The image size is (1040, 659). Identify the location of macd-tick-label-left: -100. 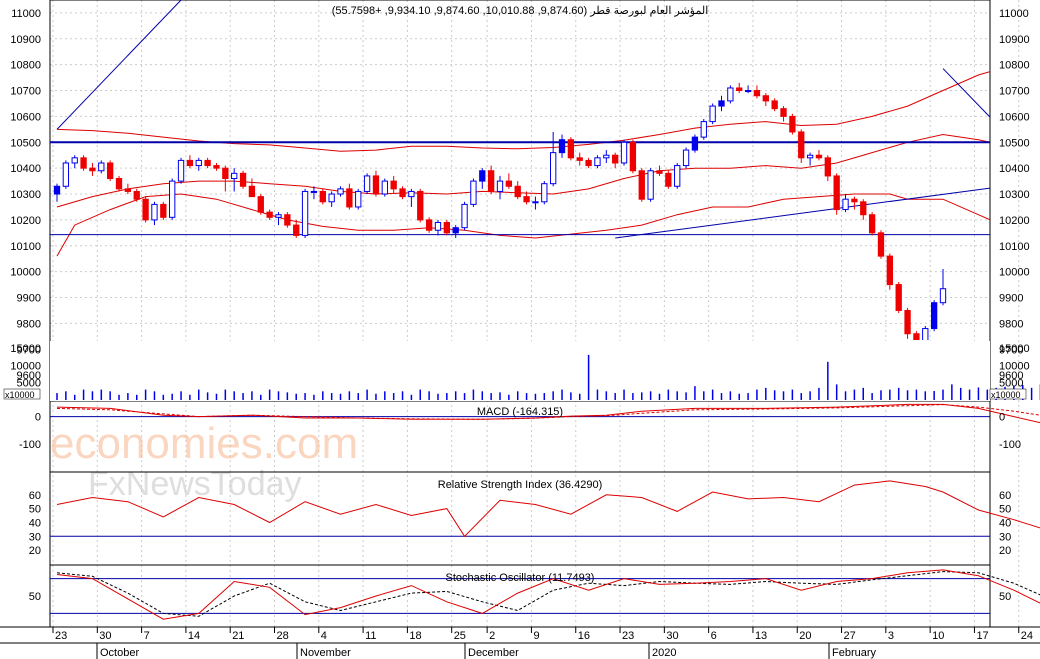
(30, 445).